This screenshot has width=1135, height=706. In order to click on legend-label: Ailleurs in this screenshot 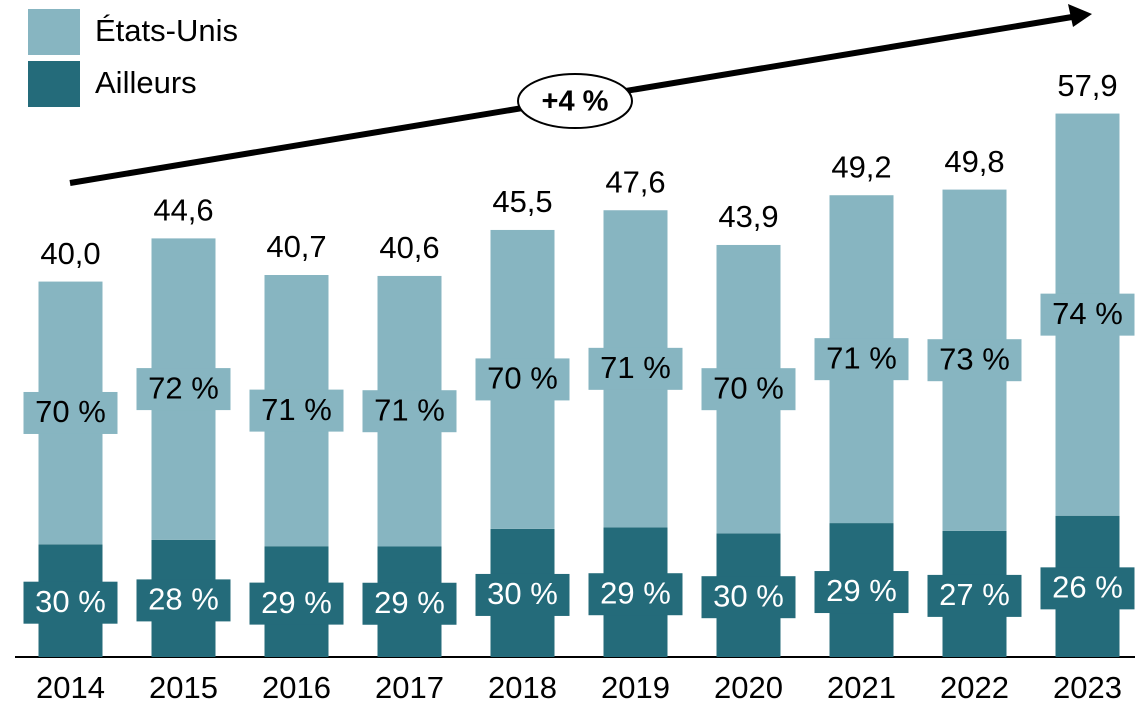, I will do `click(146, 82)`.